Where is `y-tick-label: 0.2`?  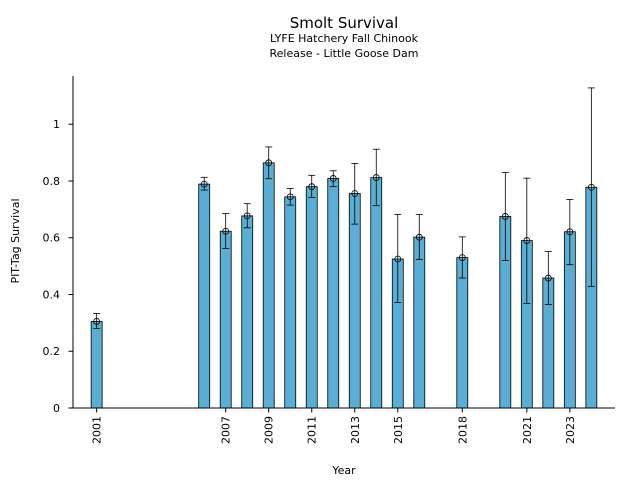
y-tick-label: 0.2 is located at coordinates (52, 351).